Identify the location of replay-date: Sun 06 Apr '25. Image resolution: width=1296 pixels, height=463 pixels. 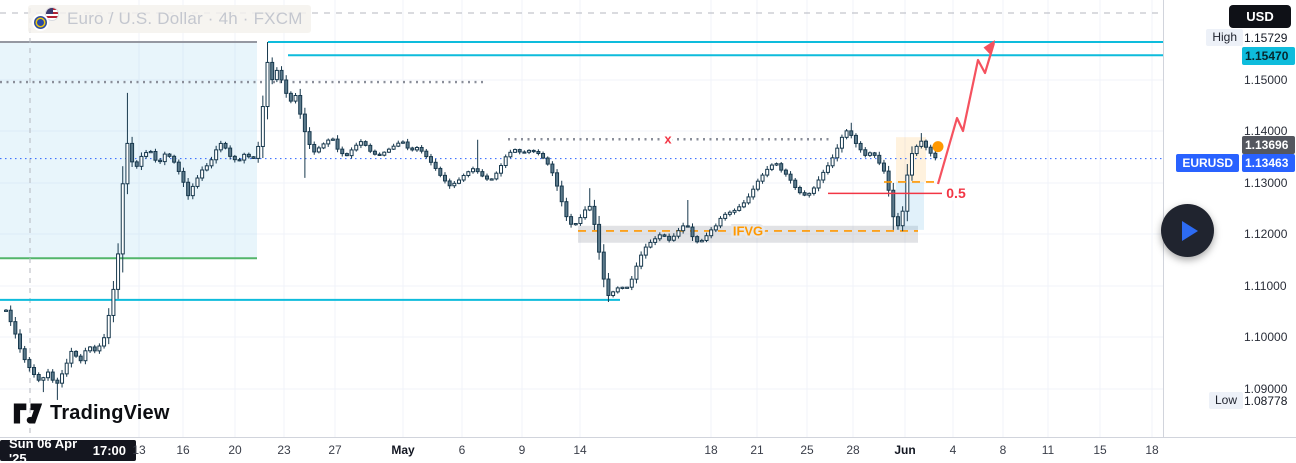
(43, 449).